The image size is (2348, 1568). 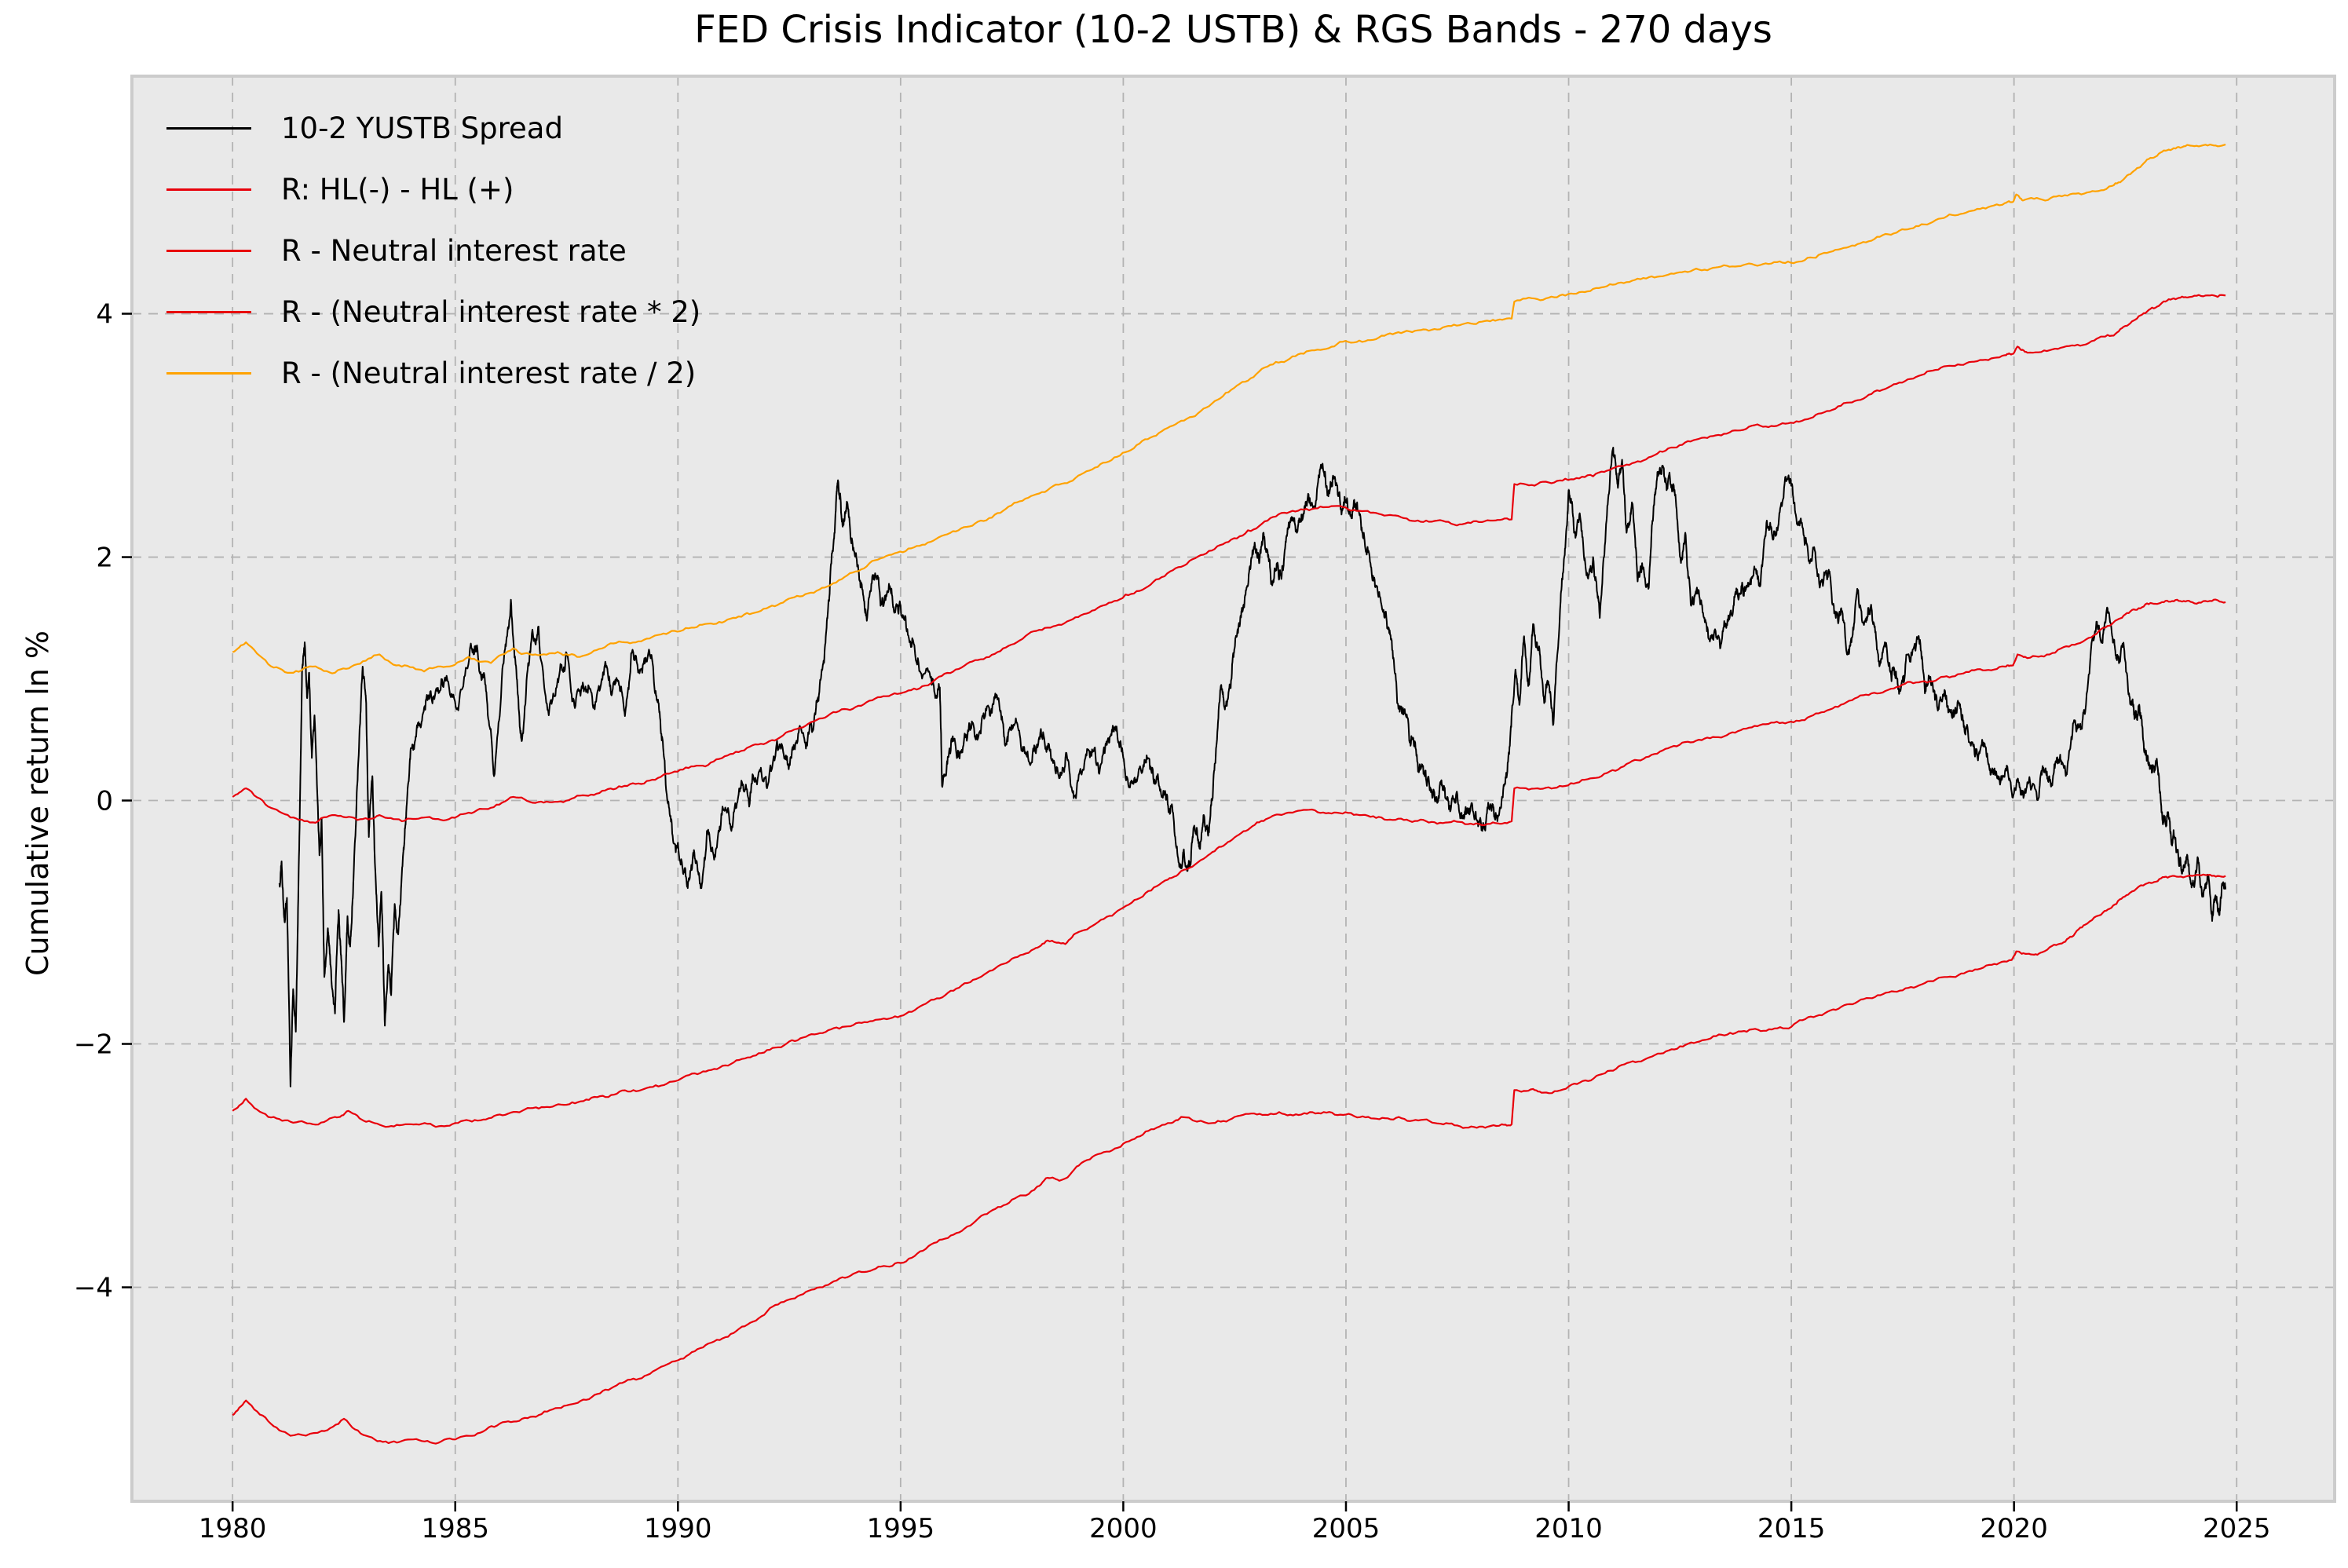 I want to click on legend-item-label: R: HL(-) - HL (+), so click(x=397, y=189).